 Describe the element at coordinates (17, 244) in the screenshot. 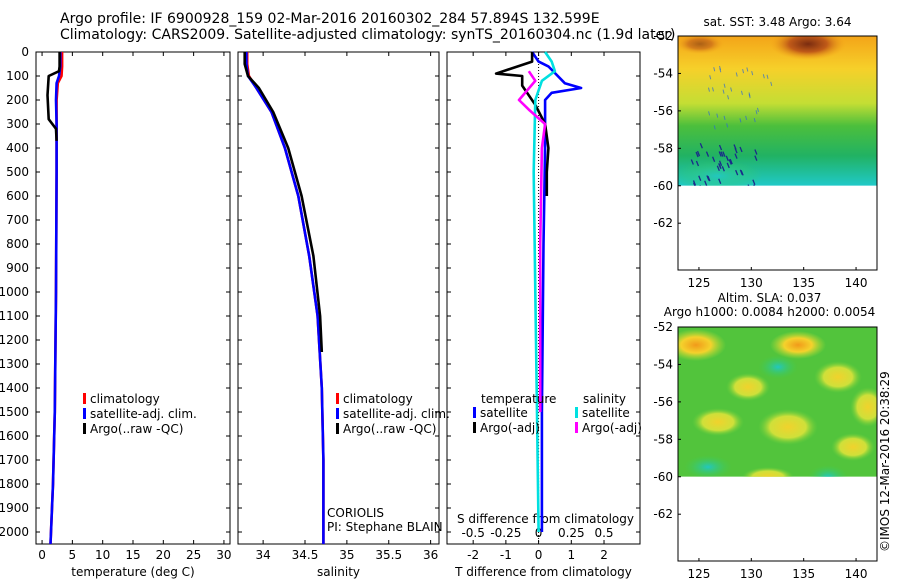

I see `temperature-ytick-label: 800` at that location.